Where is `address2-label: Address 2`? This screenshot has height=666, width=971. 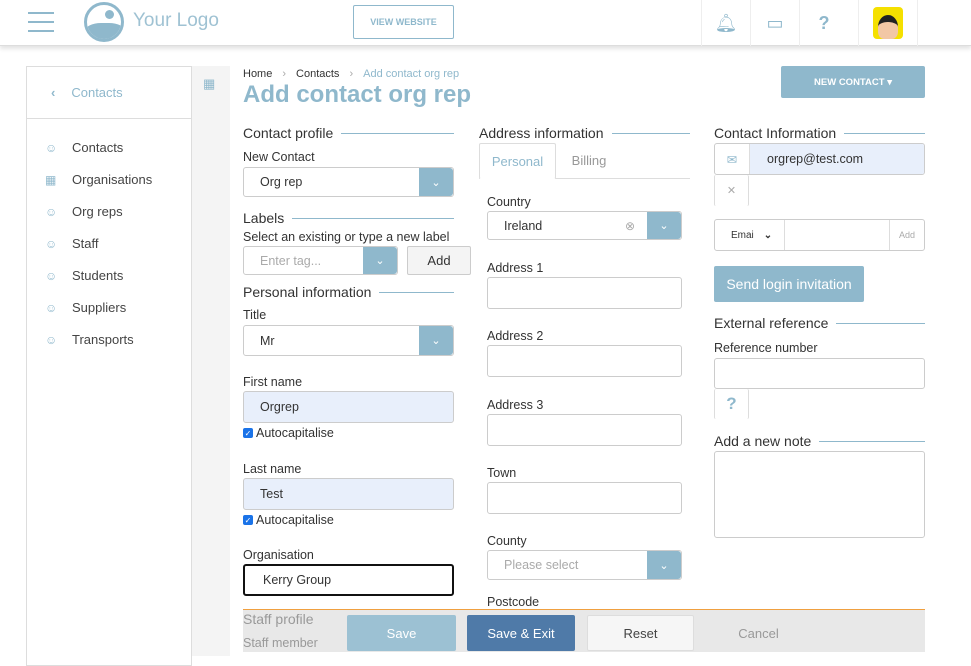
address2-label: Address 2 is located at coordinates (515, 336).